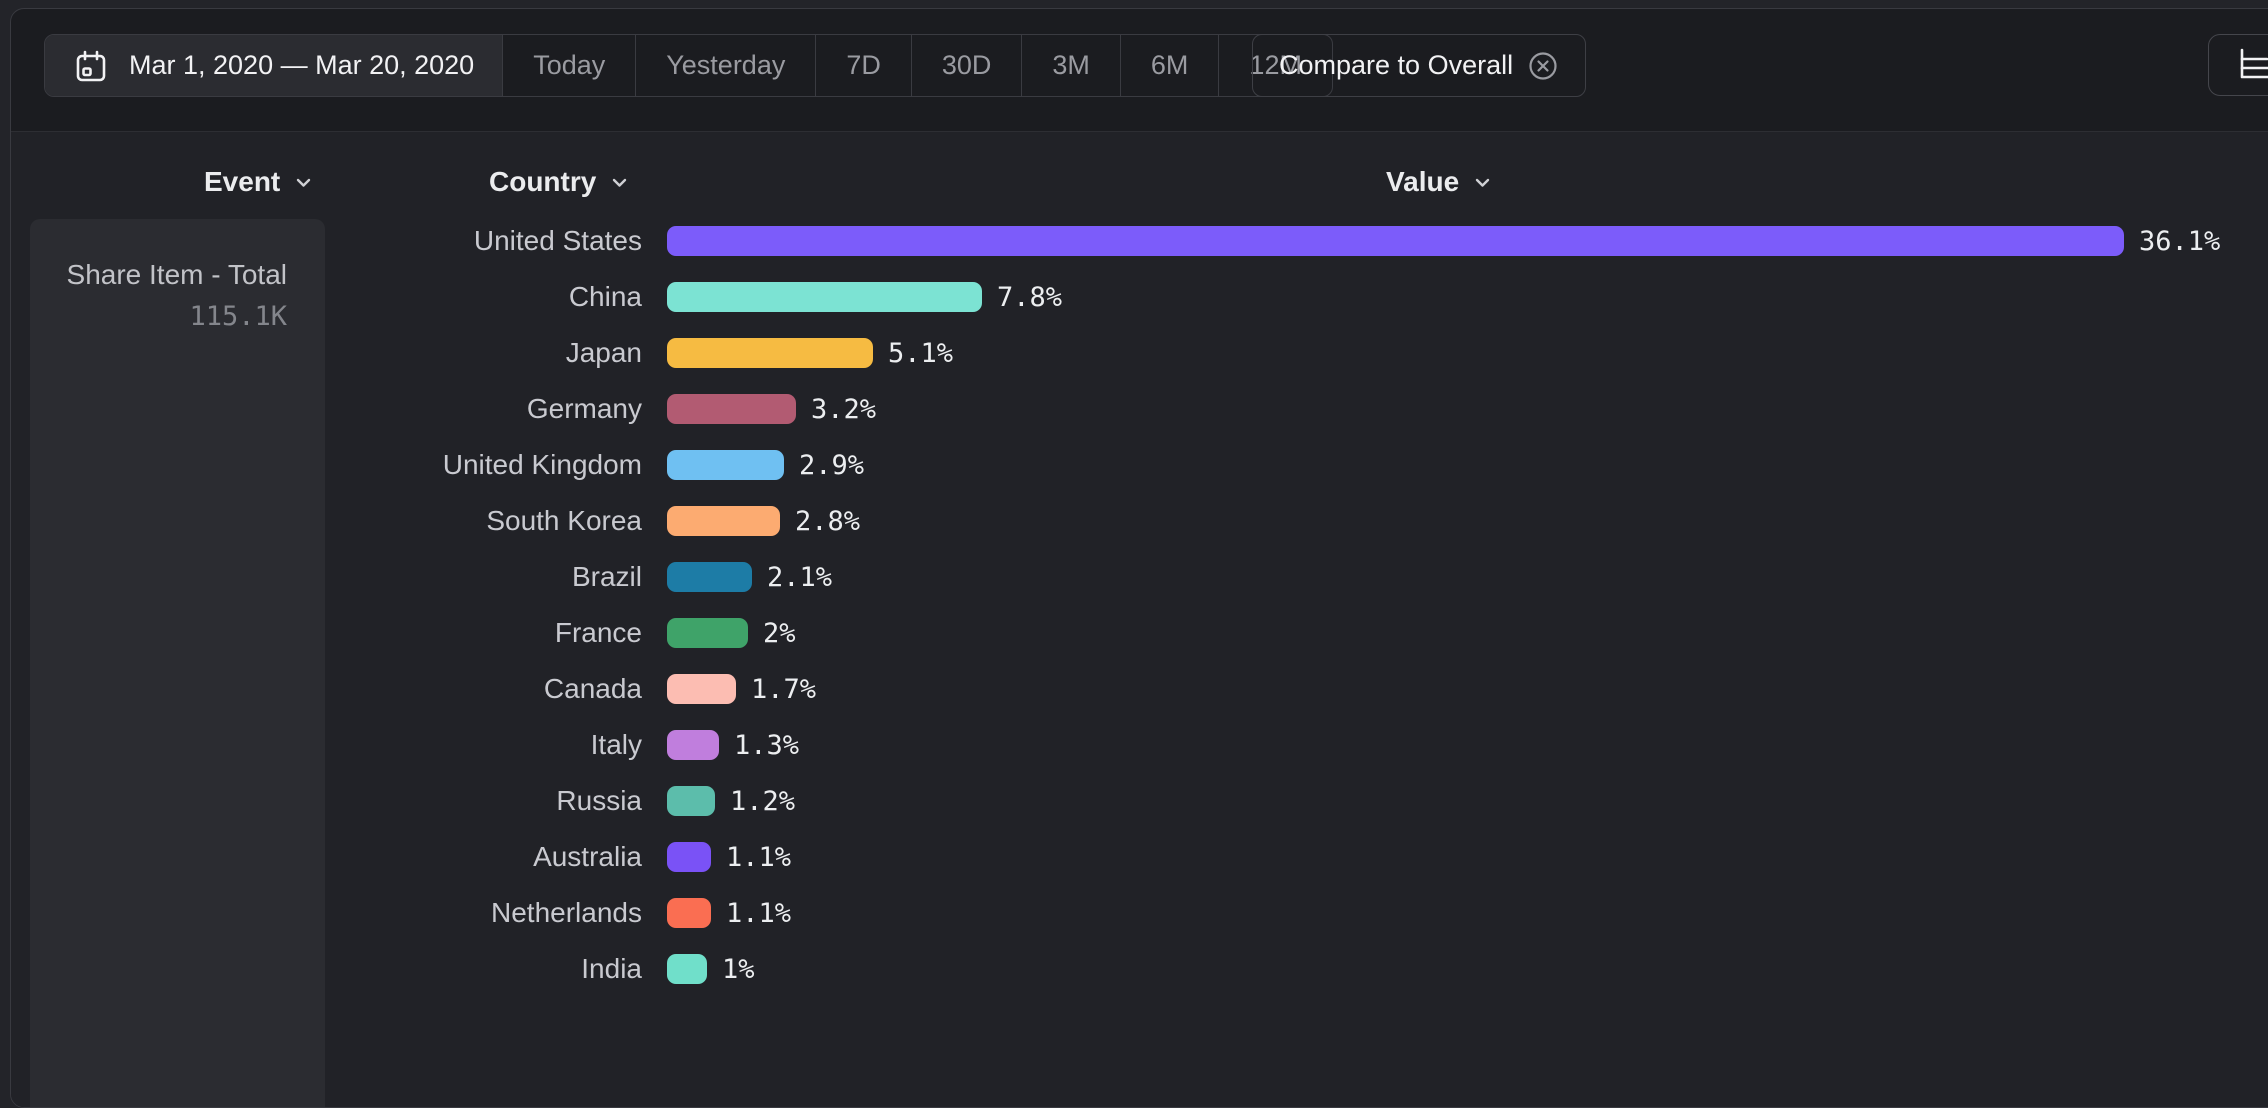 The width and height of the screenshot is (2268, 1108). Describe the element at coordinates (598, 632) in the screenshot. I see `country-label: France` at that location.